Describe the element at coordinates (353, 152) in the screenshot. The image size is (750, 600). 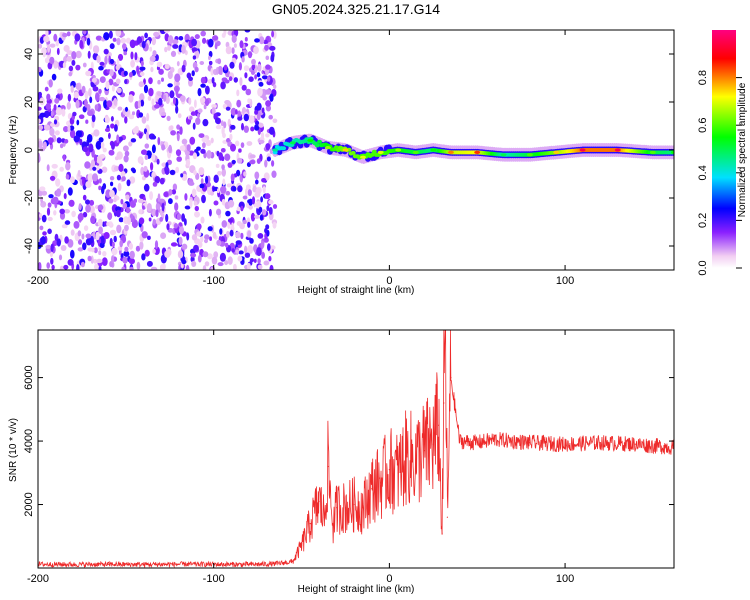
I see `track-mid` at that location.